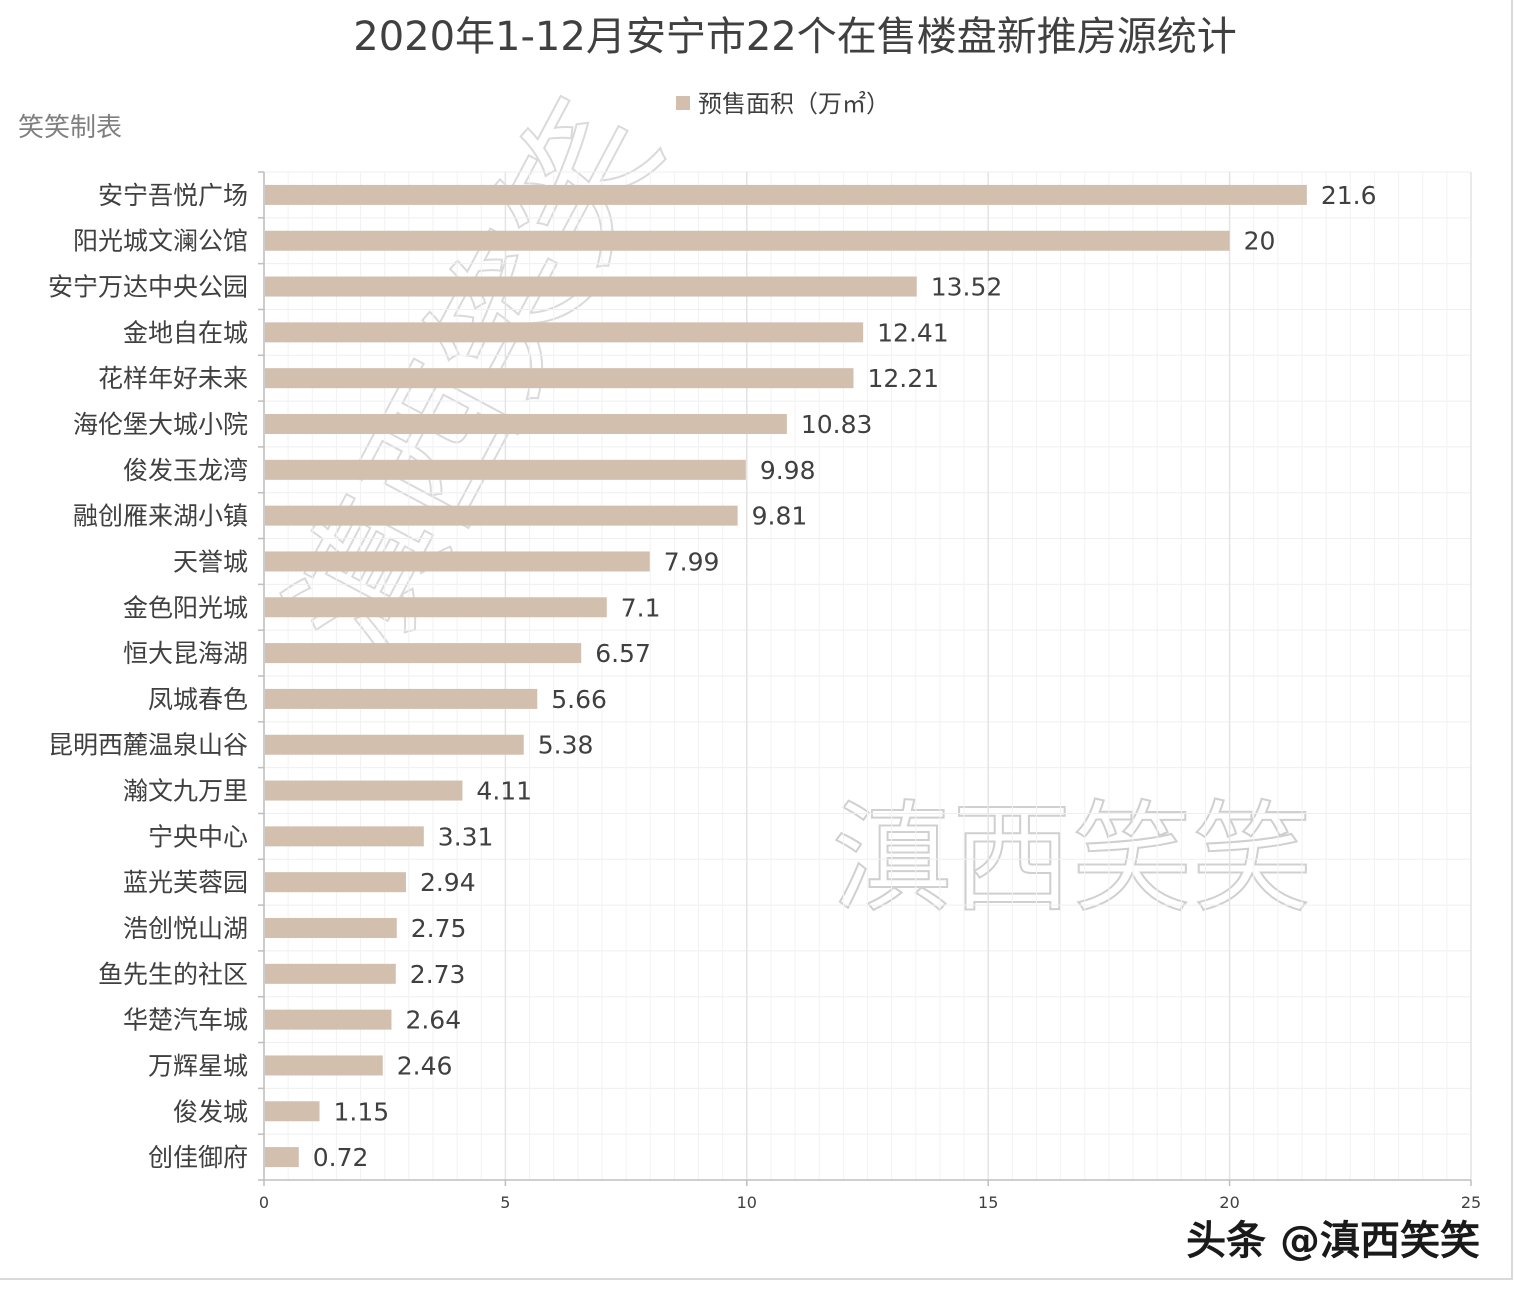 This screenshot has width=1515, height=1294. I want to click on category-label: 俊发城, so click(210, 1111).